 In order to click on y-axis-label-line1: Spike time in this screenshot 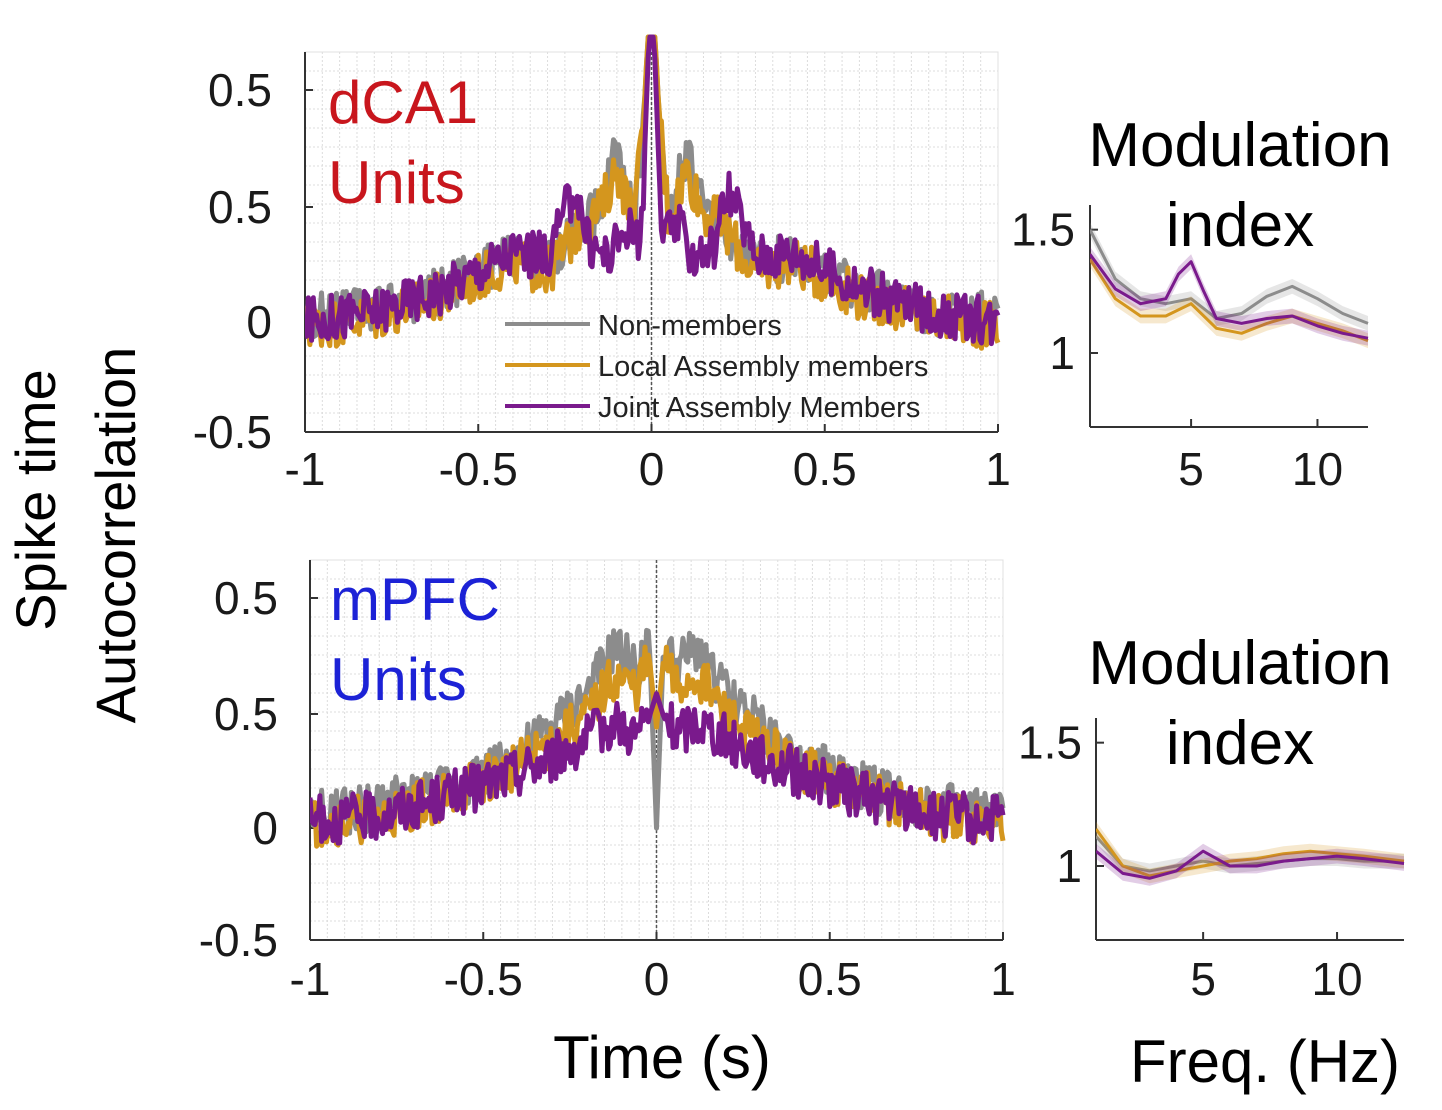, I will do `click(35, 499)`.